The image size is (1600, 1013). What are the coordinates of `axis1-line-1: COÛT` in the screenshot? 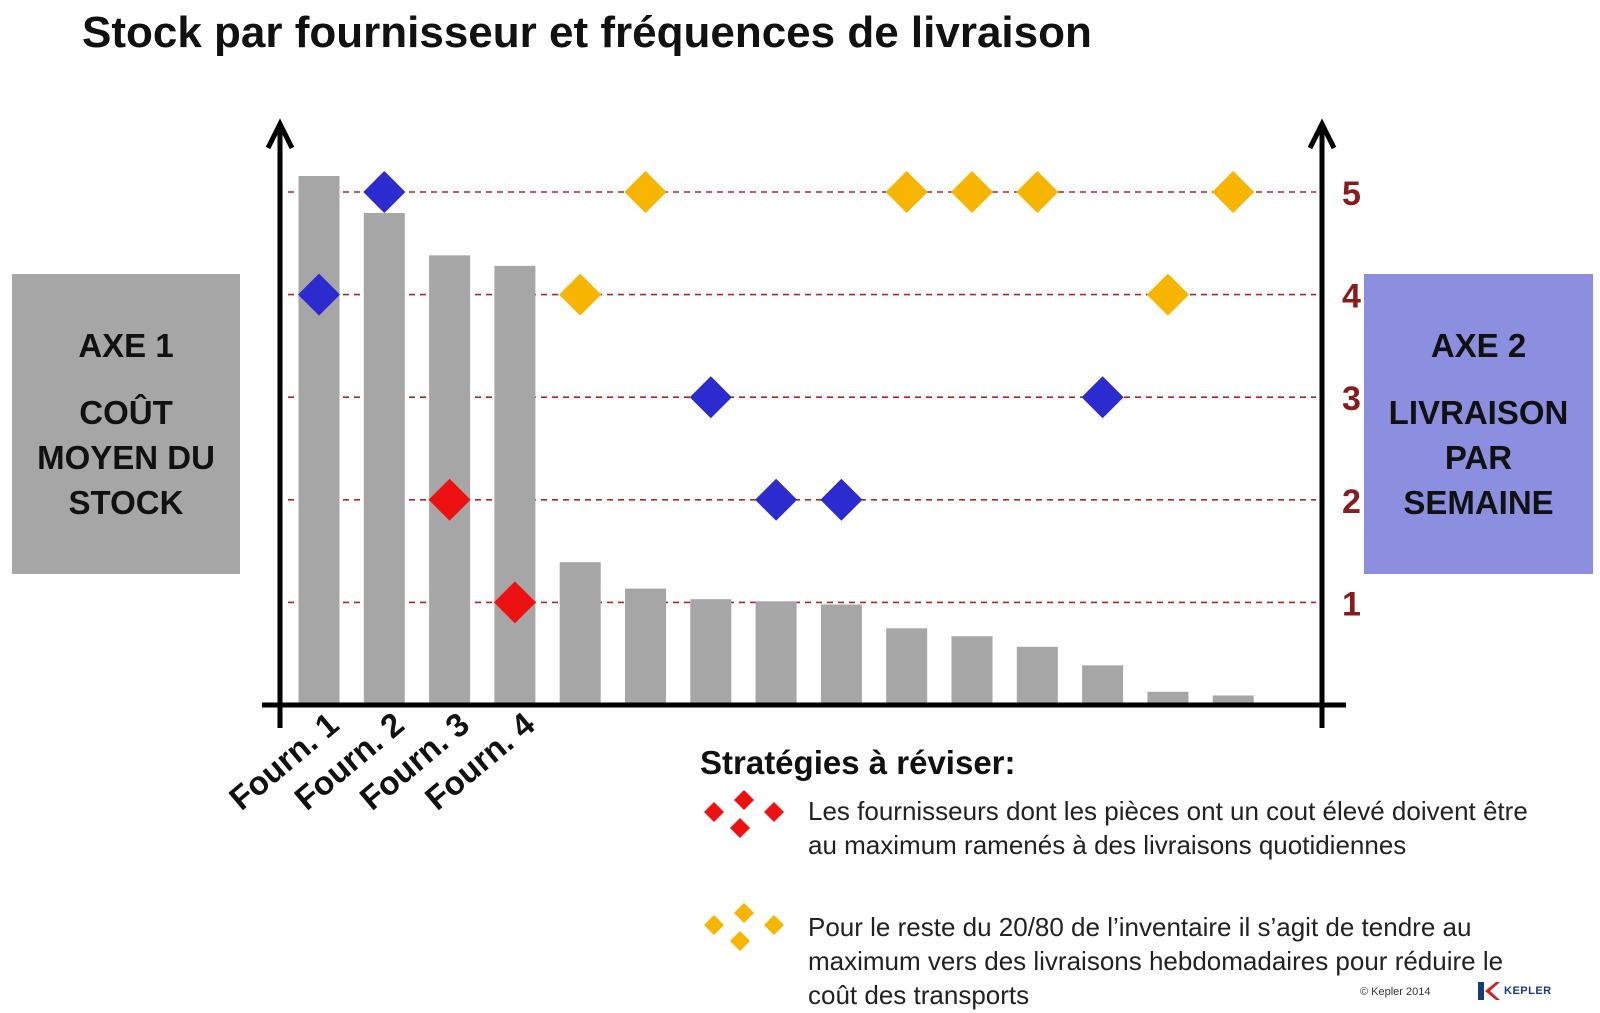 It's located at (126, 412).